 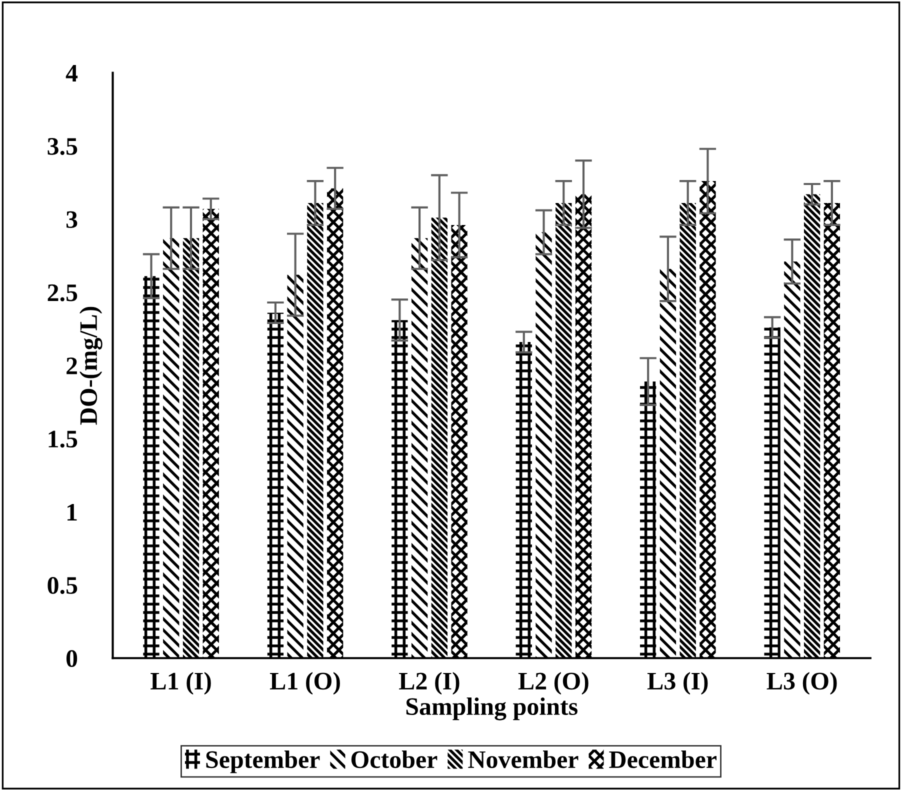 I want to click on x-axis-title: Sampling points, so click(x=492, y=708).